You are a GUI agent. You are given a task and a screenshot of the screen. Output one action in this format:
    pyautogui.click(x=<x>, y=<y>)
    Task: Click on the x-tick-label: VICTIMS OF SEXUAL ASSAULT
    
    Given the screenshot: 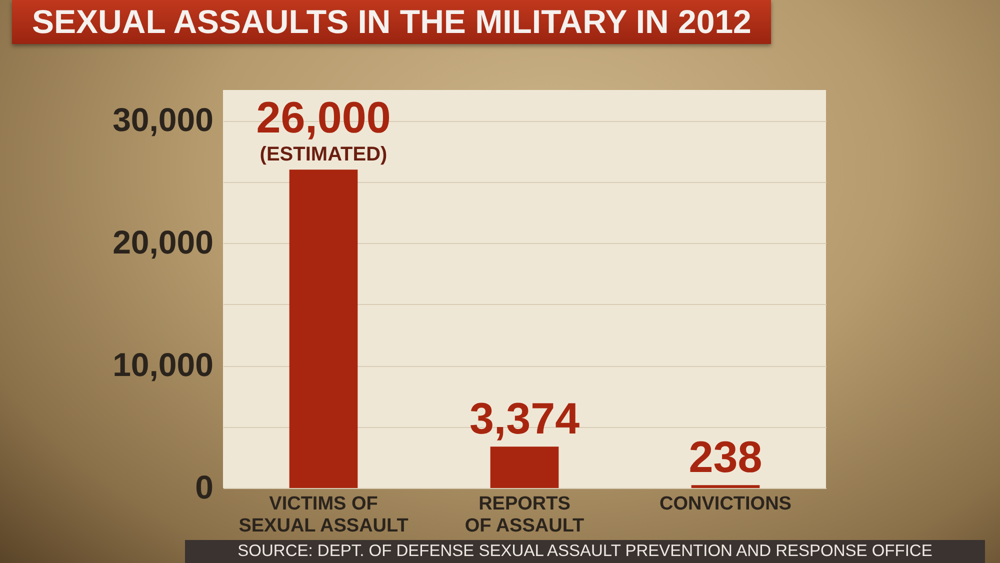 What is the action you would take?
    pyautogui.click(x=323, y=515)
    